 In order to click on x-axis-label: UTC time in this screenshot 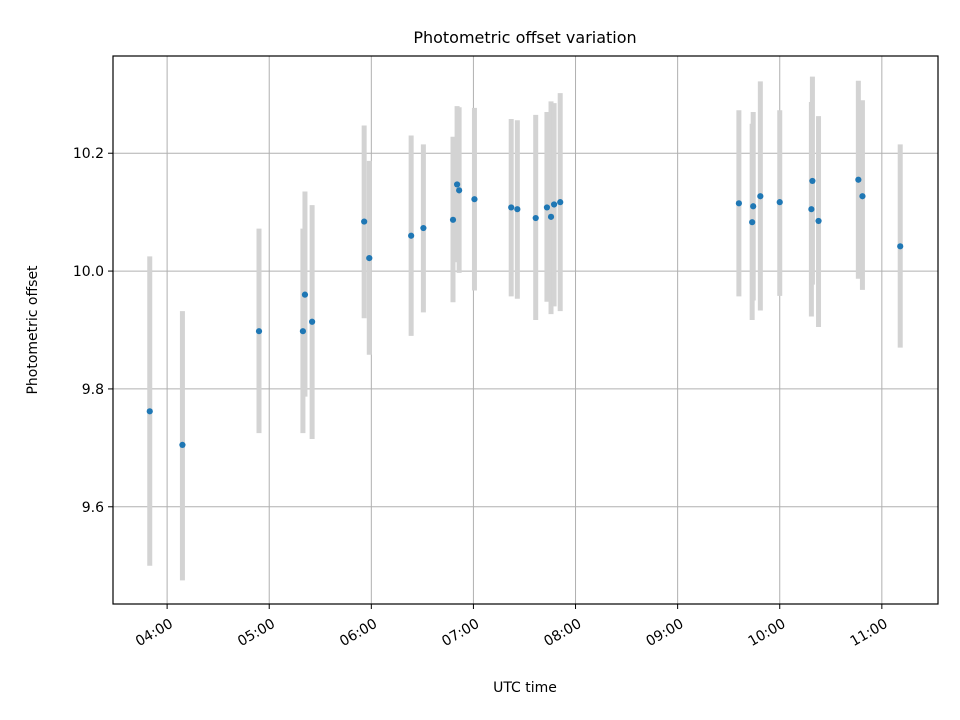, I will do `click(525, 688)`.